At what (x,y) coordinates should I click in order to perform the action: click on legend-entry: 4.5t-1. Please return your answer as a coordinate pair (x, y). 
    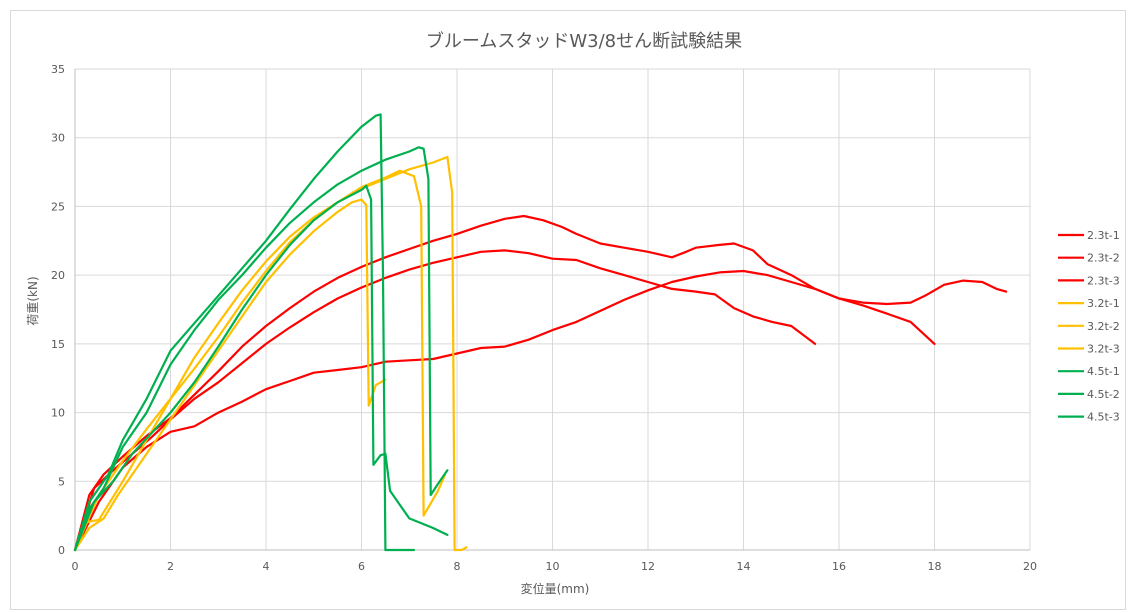
    Looking at the image, I should click on (1089, 371).